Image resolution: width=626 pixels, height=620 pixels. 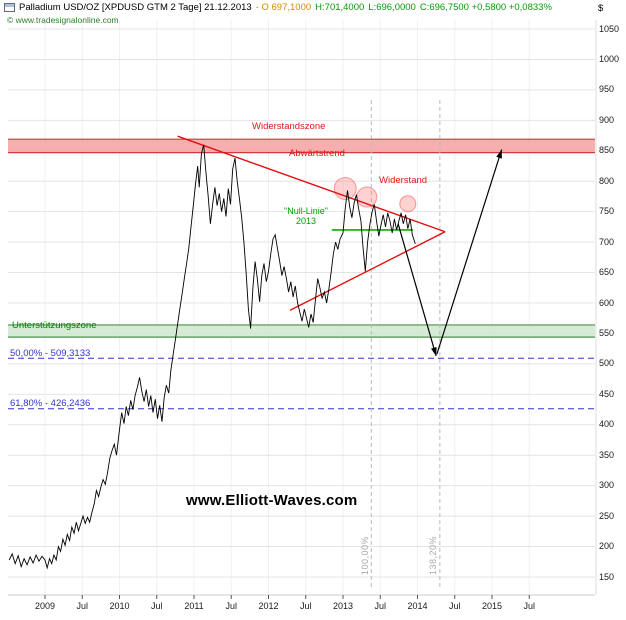 What do you see at coordinates (317, 153) in the screenshot?
I see `downtrend-label: Abwärtstrend` at bounding box center [317, 153].